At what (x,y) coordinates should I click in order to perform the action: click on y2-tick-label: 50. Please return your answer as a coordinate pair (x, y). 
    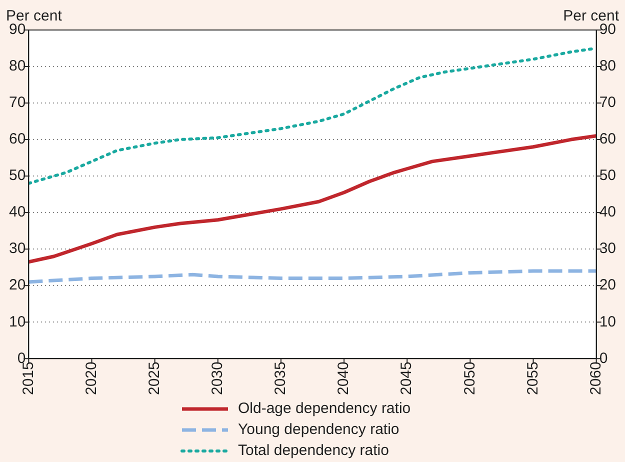
    Looking at the image, I should click on (607, 175).